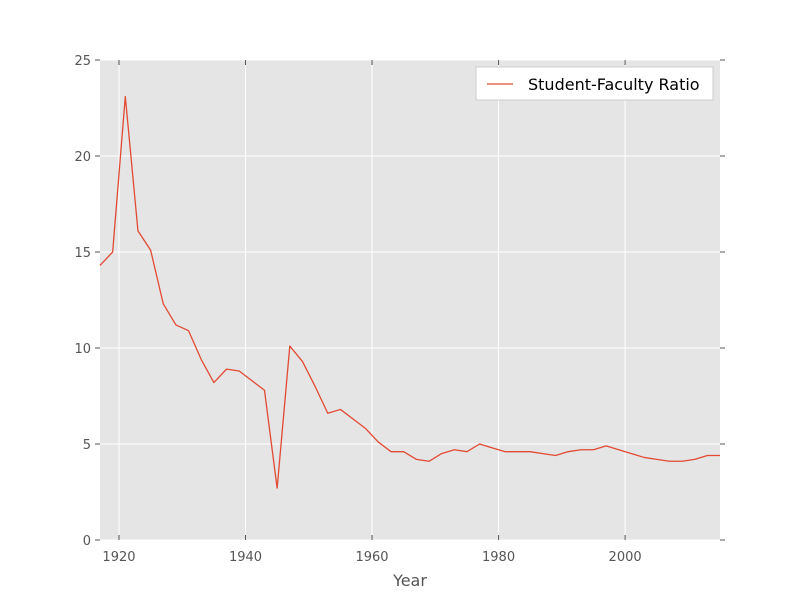 The height and width of the screenshot is (604, 800). What do you see at coordinates (82, 253) in the screenshot?
I see `y-tick-label-15: 15` at bounding box center [82, 253].